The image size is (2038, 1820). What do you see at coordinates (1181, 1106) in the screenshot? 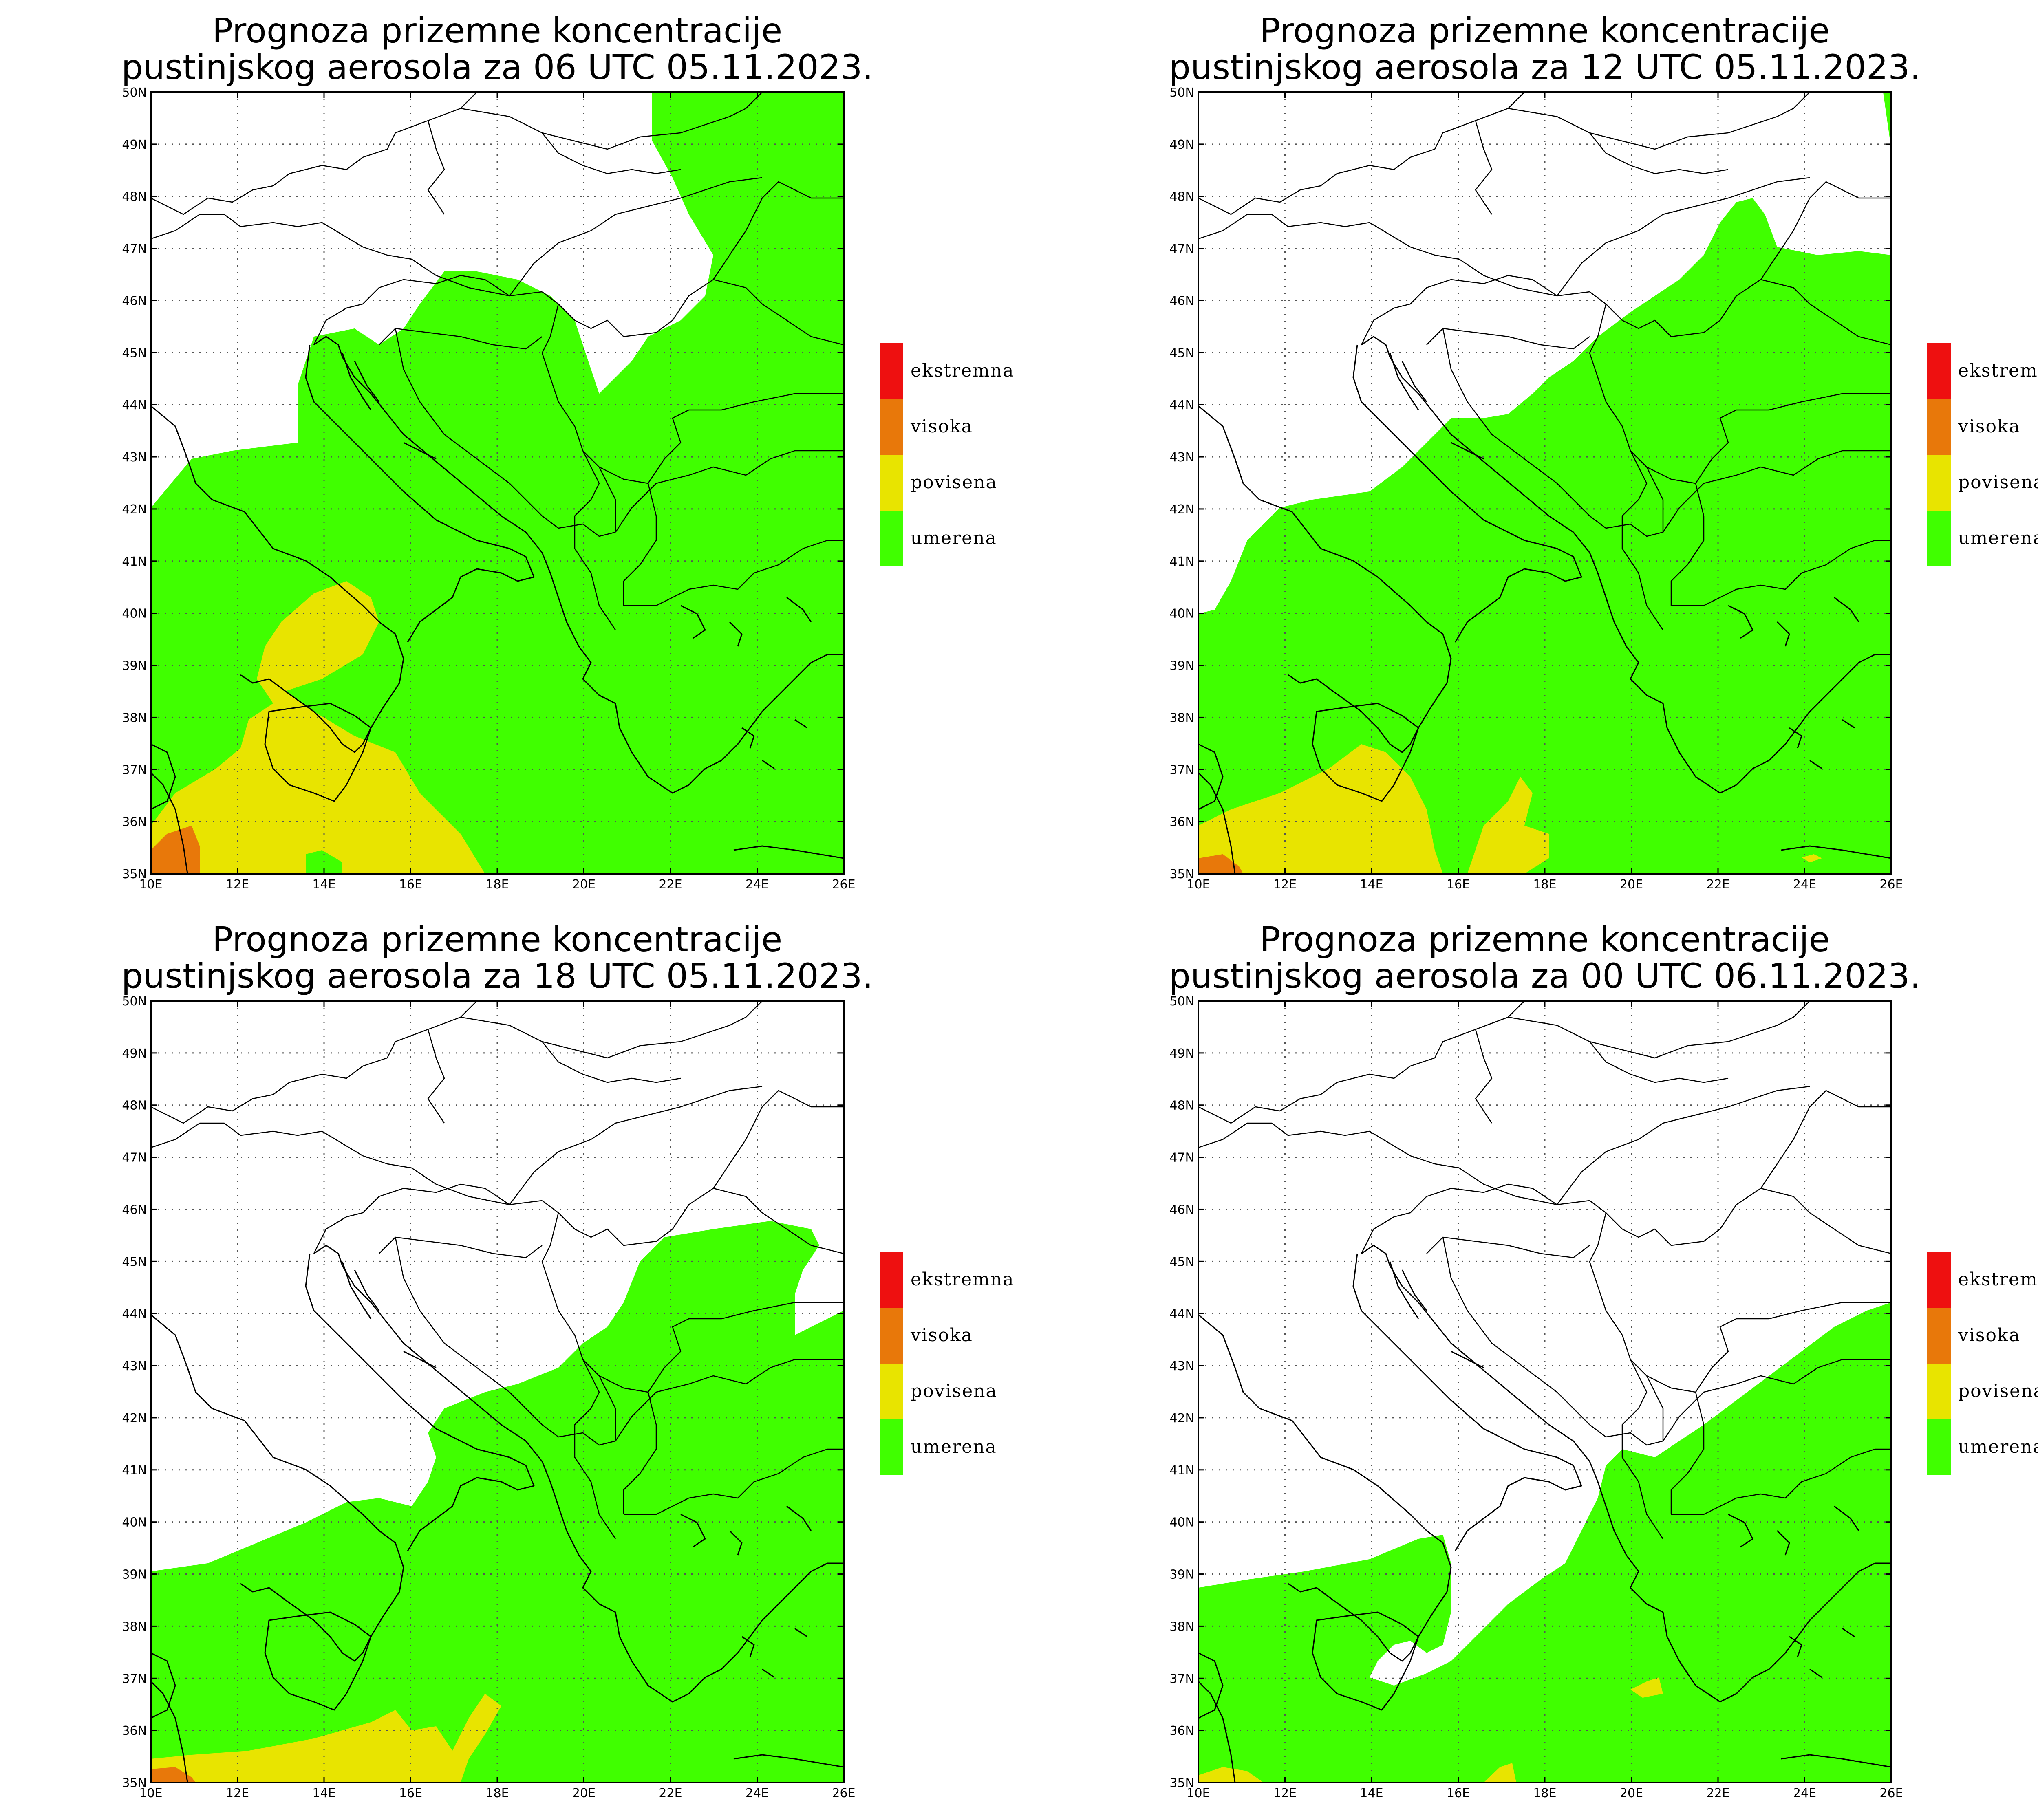
I see `lat-tick-label: 48N` at bounding box center [1181, 1106].